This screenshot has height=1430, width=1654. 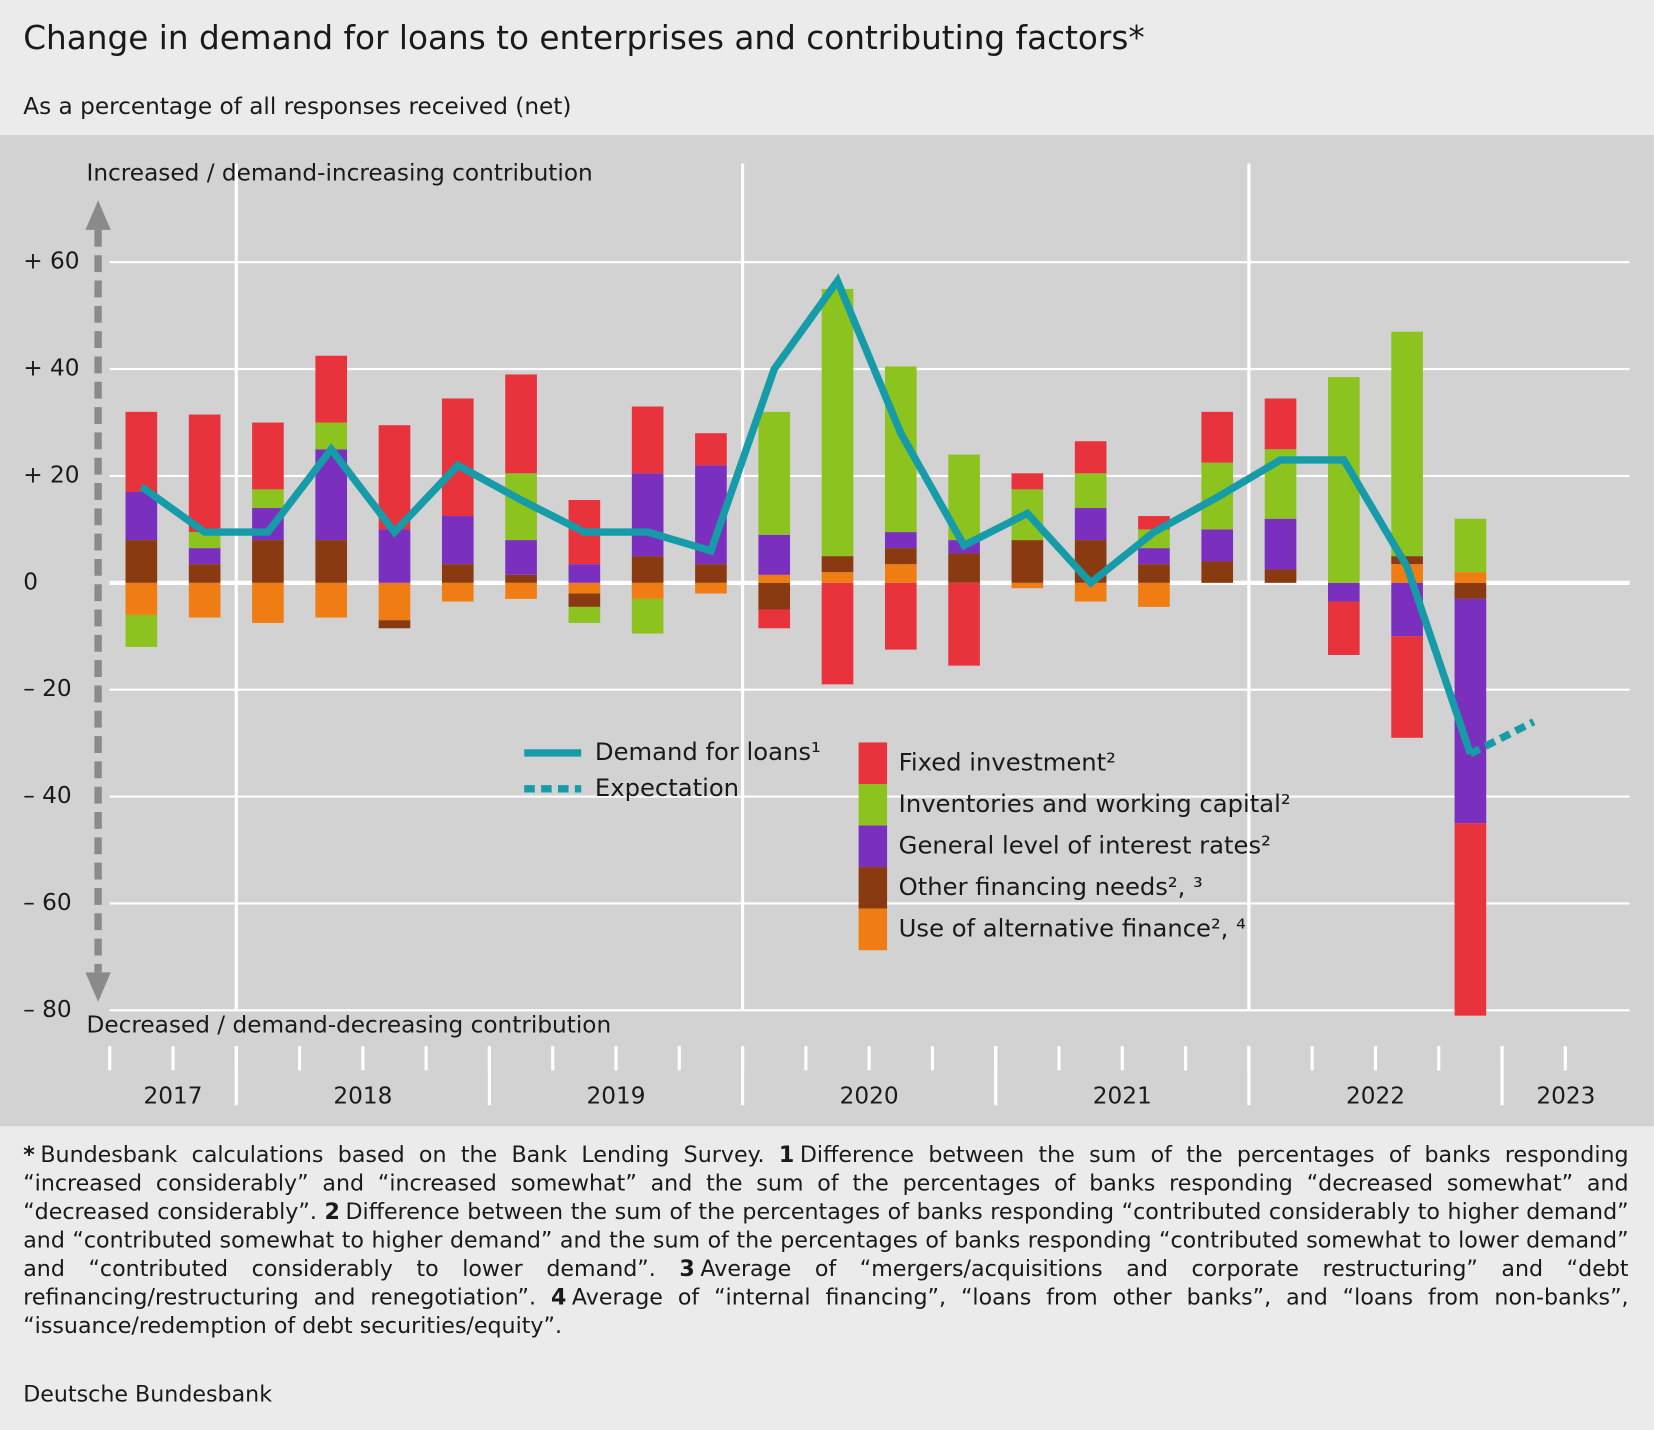 I want to click on legend-label: Use of alternative finance², ⁴, so click(x=1072, y=928).